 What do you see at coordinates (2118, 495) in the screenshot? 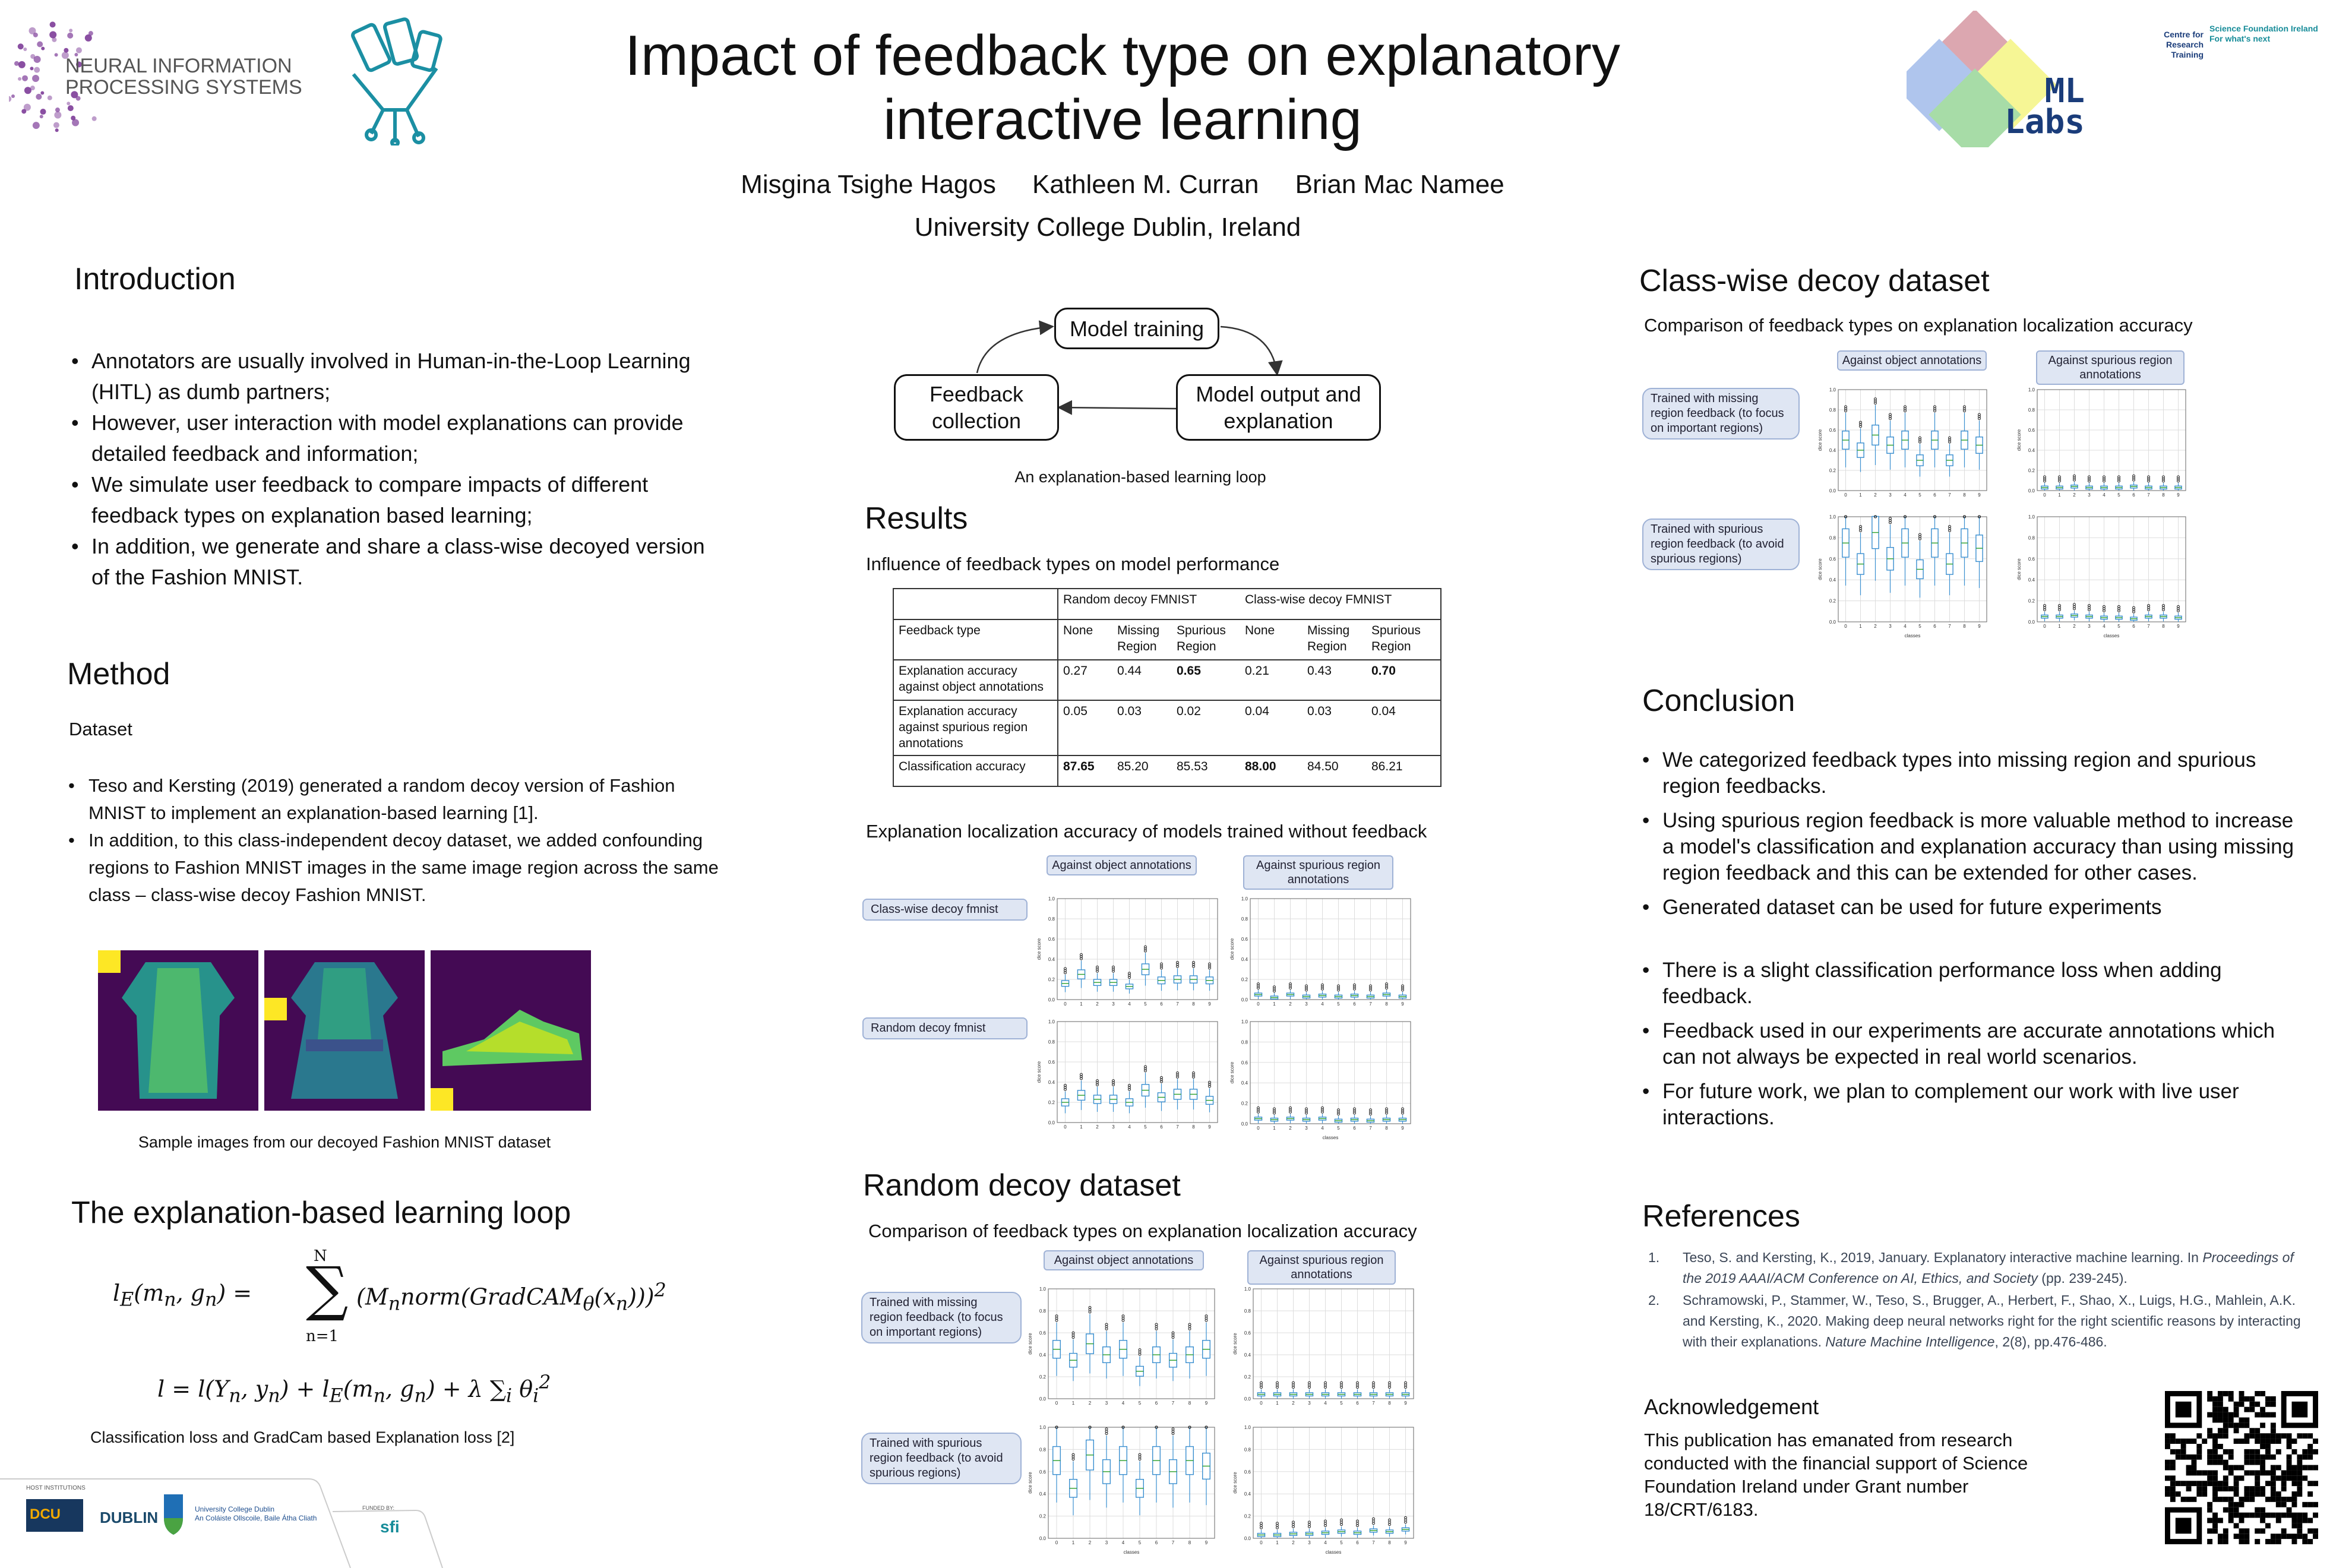
I see `x-tick-label: 5` at bounding box center [2118, 495].